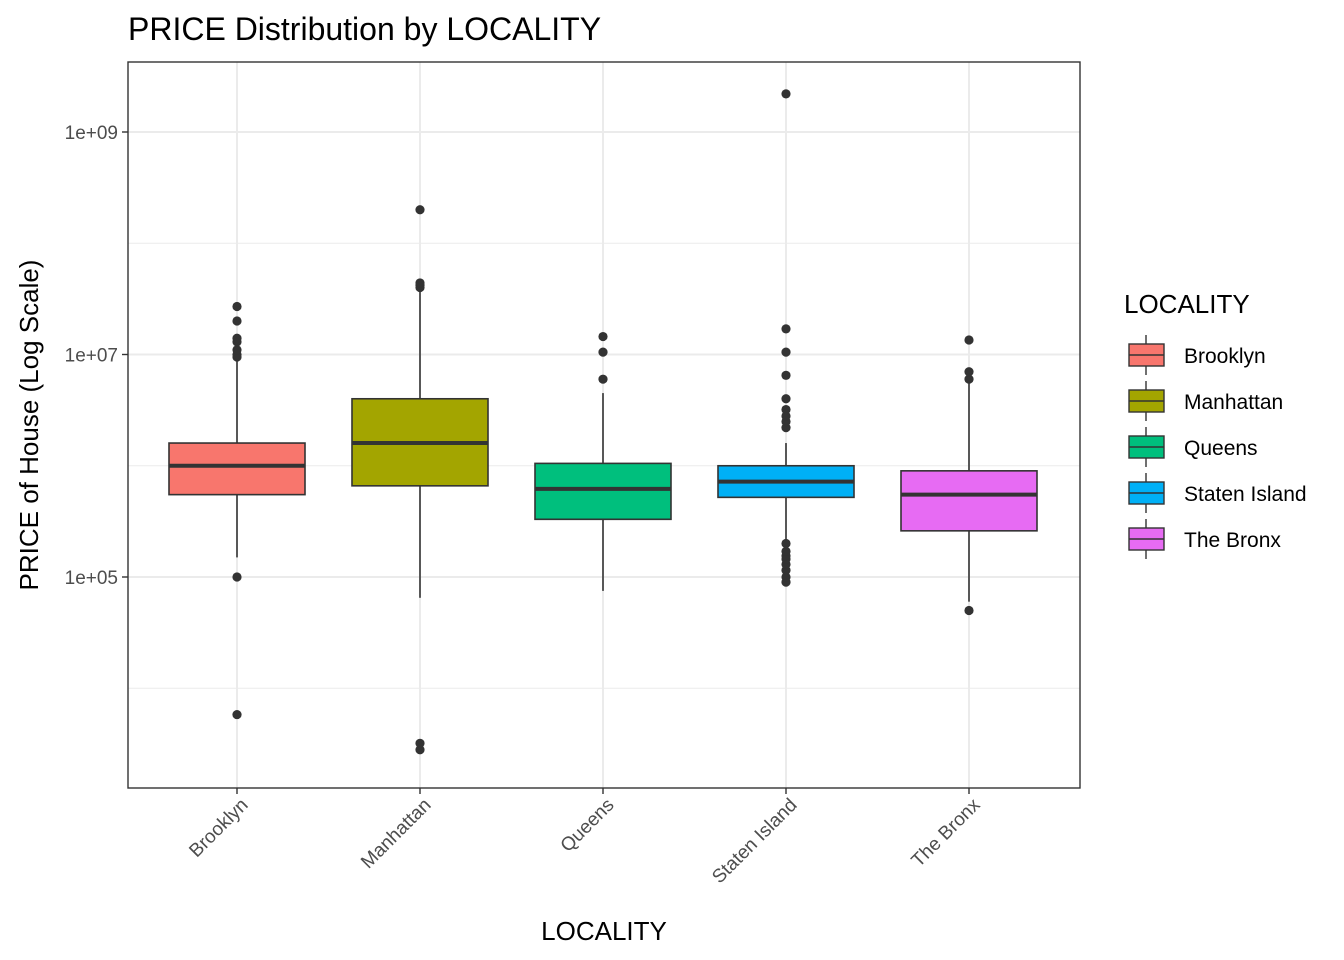 The width and height of the screenshot is (1344, 960). What do you see at coordinates (91, 356) in the screenshot?
I see `y-tick-label: 1e+07` at bounding box center [91, 356].